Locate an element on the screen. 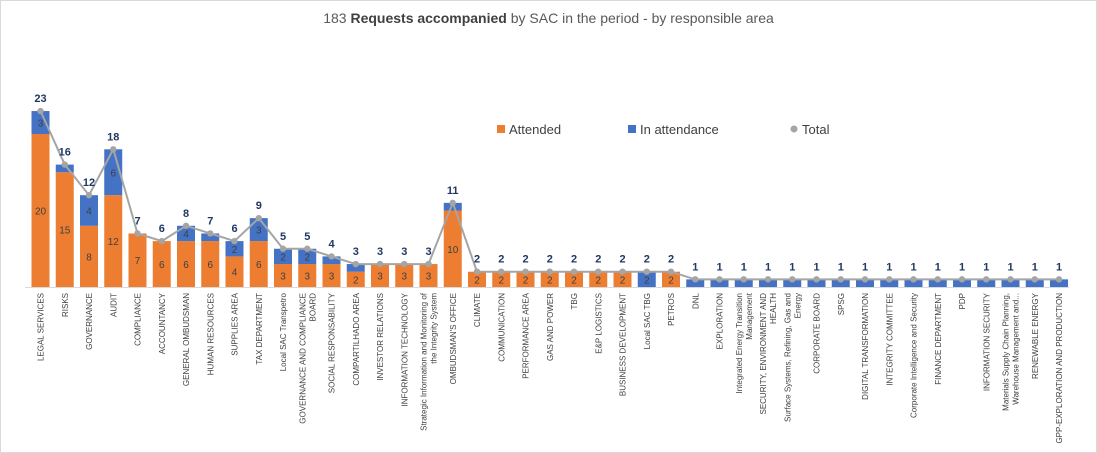  category-label-line: EXPLORATION is located at coordinates (720, 321).